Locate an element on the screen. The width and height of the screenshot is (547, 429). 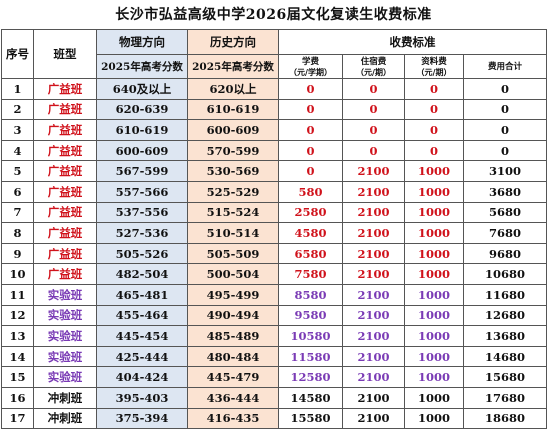
header-tuition-label: 学费 is located at coordinates (310, 61).